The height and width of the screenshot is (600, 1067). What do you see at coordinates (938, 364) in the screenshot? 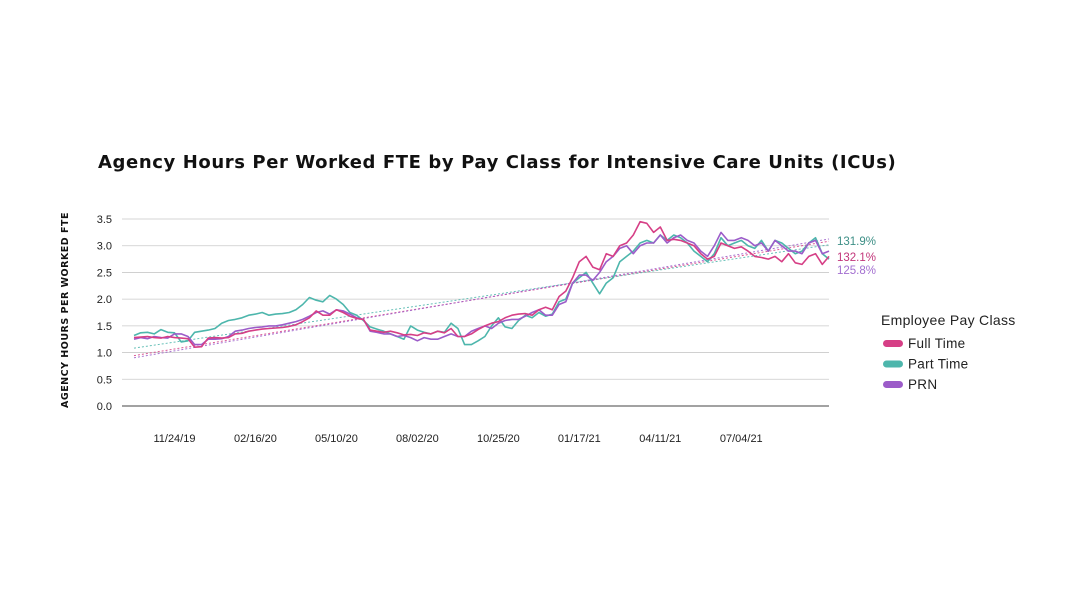
I see `legend-entry-label: Part Time` at bounding box center [938, 364].